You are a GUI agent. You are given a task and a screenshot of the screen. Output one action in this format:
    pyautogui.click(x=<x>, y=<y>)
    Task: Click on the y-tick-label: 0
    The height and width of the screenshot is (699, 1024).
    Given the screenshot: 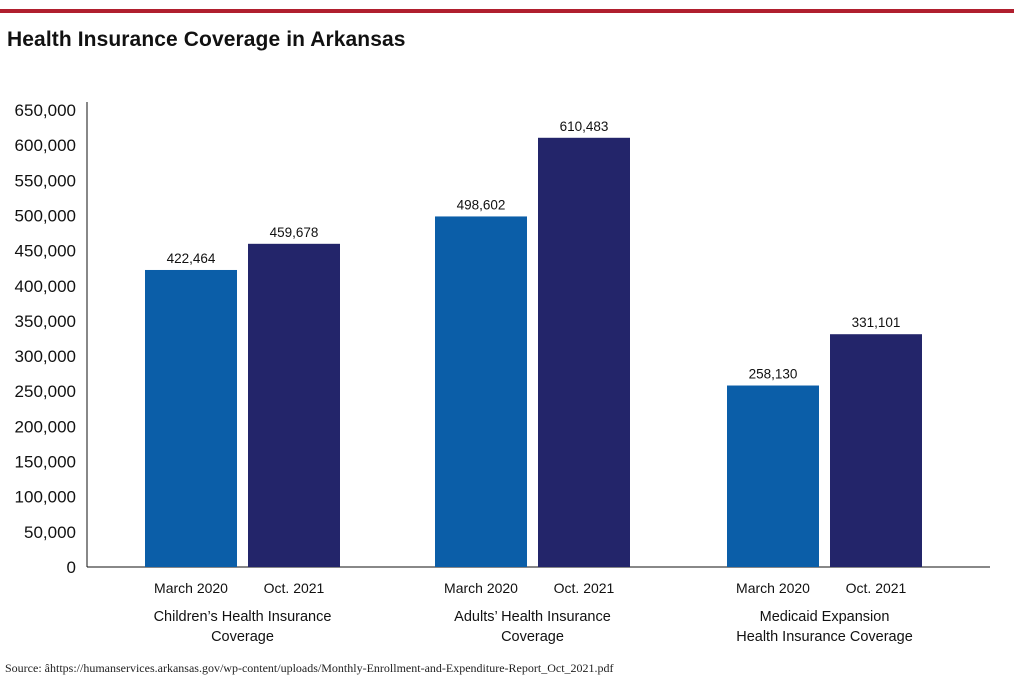 What is the action you would take?
    pyautogui.click(x=71, y=567)
    